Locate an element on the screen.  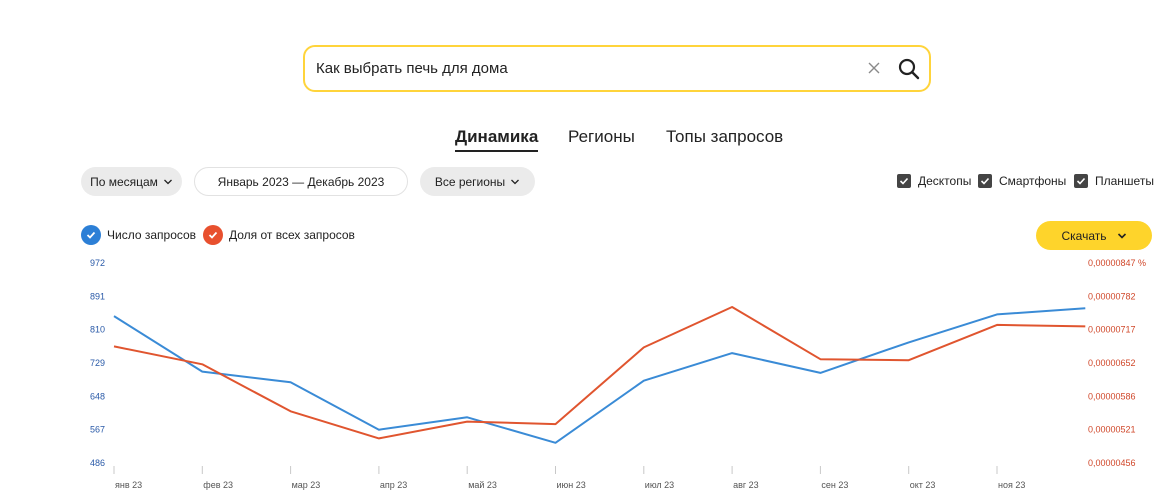
region-label: Все регионы is located at coordinates (470, 181).